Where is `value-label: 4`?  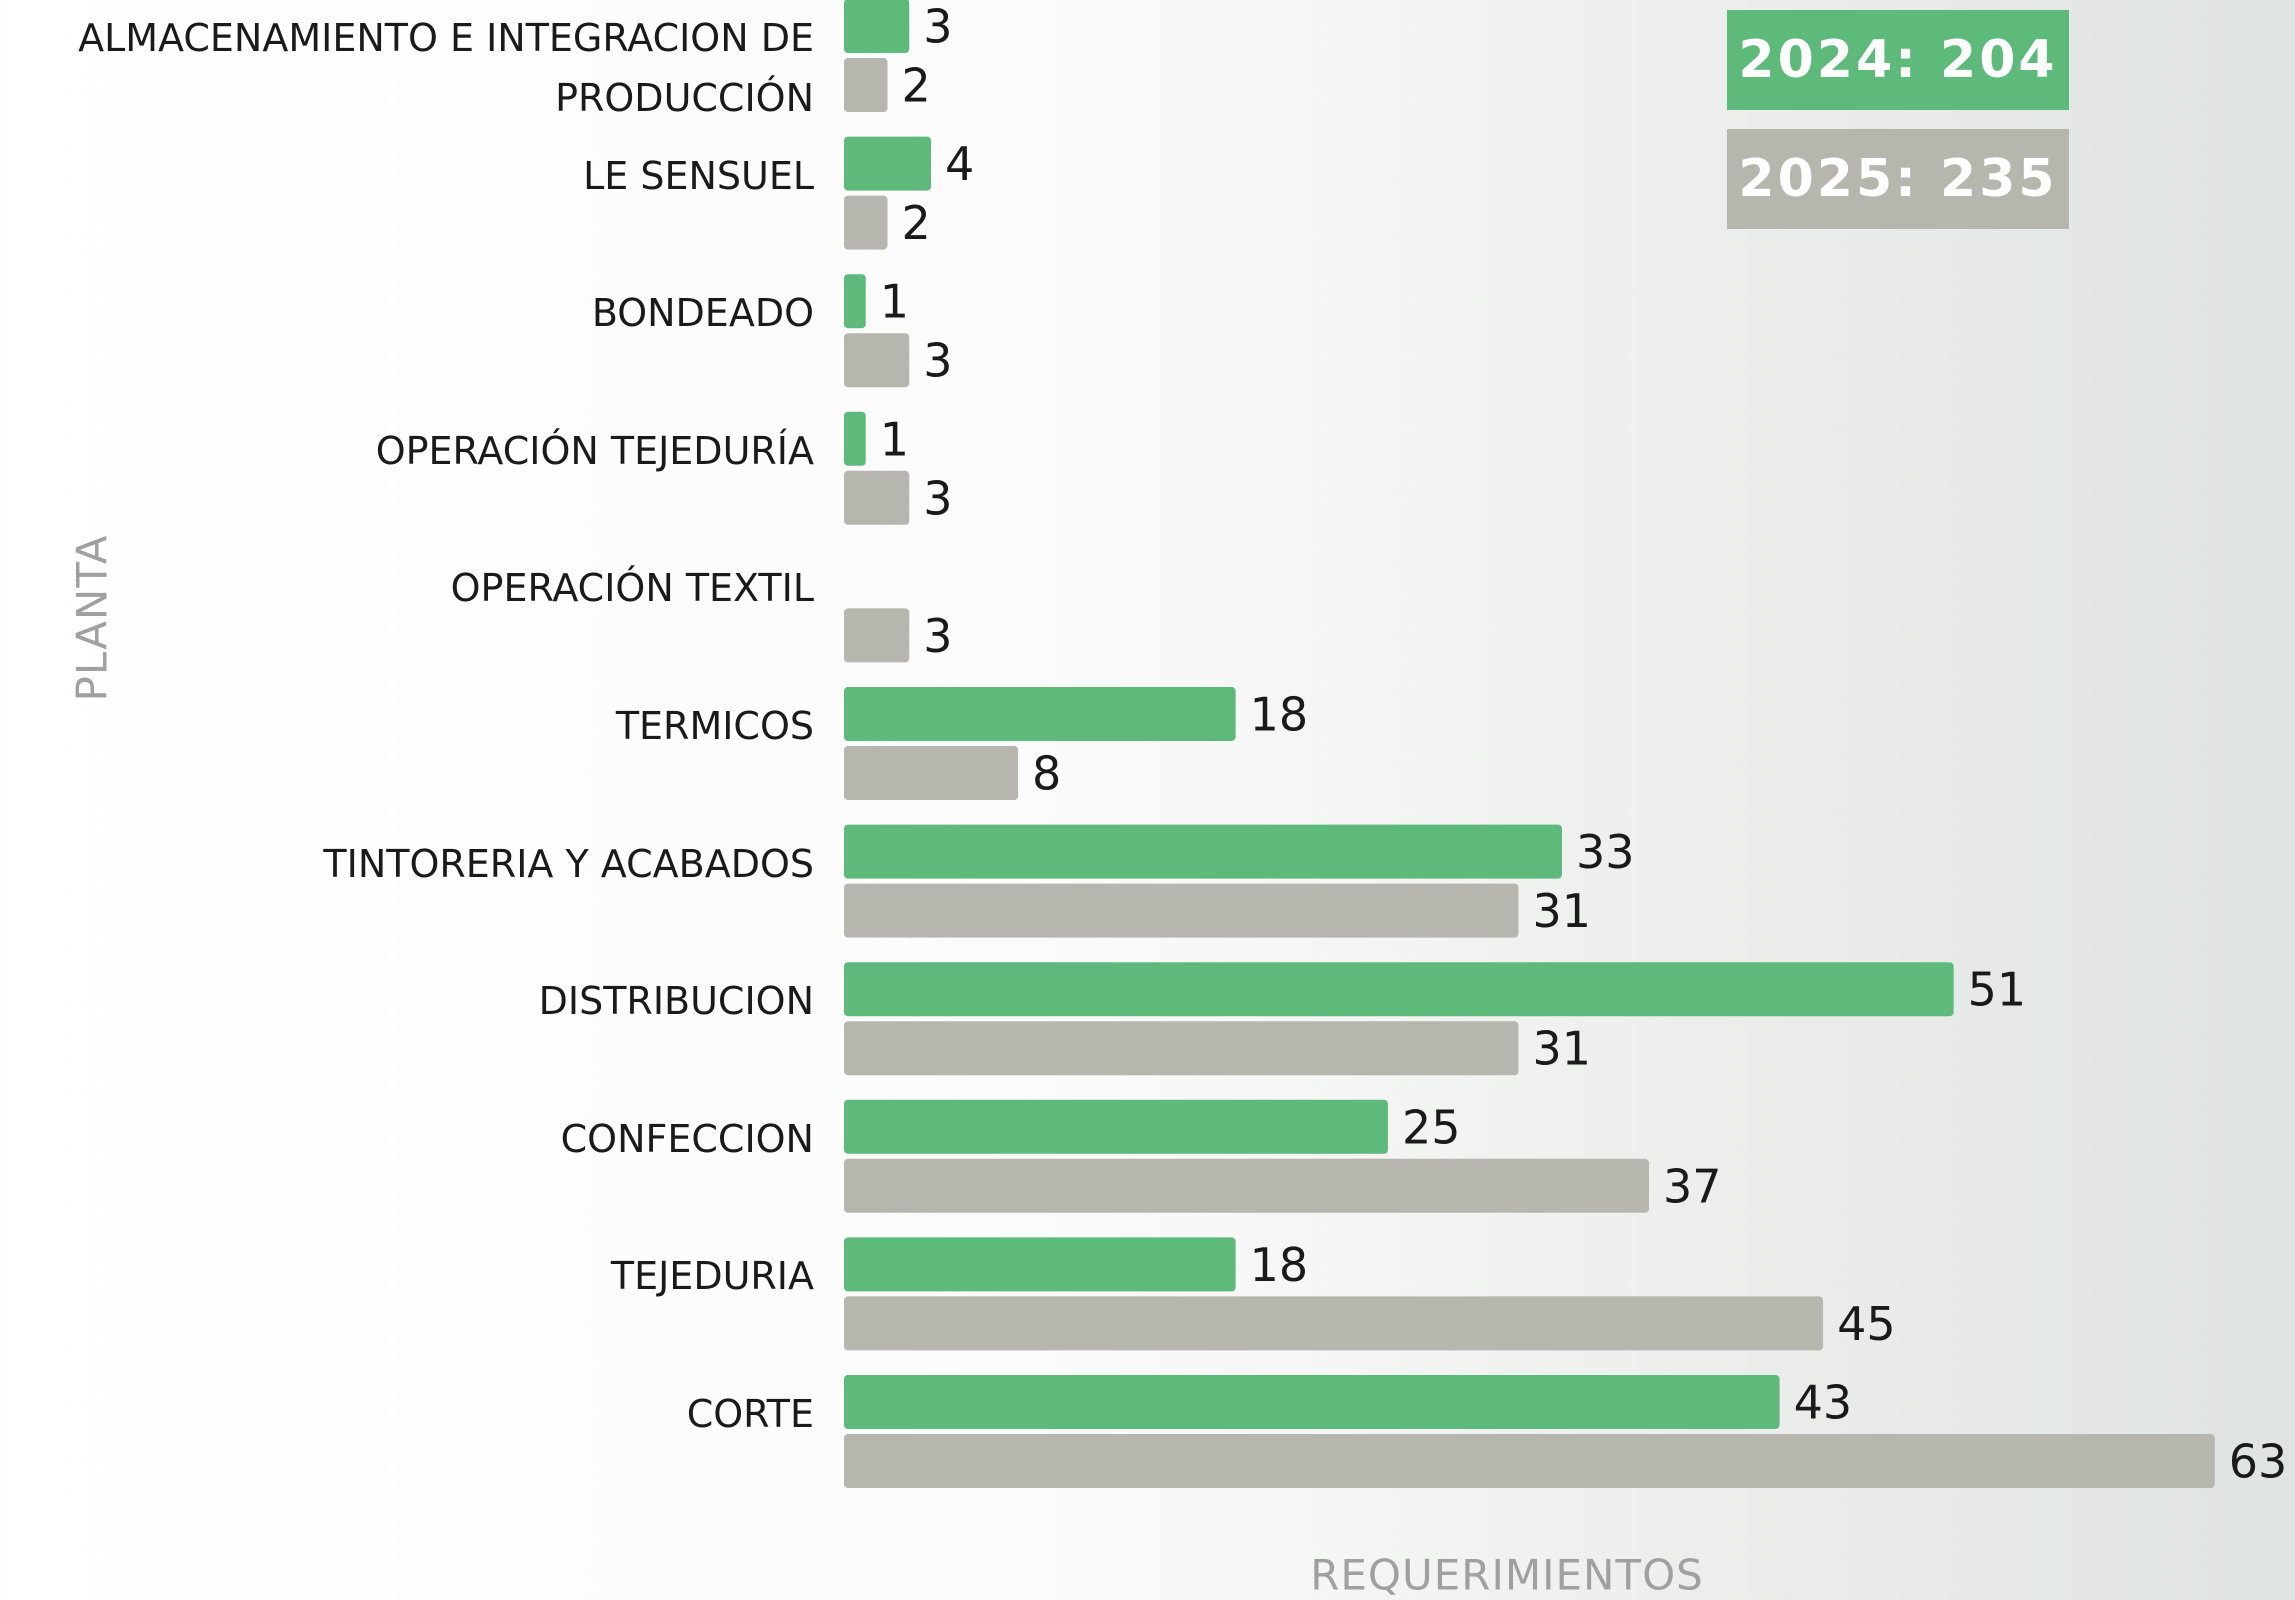 value-label: 4 is located at coordinates (959, 164).